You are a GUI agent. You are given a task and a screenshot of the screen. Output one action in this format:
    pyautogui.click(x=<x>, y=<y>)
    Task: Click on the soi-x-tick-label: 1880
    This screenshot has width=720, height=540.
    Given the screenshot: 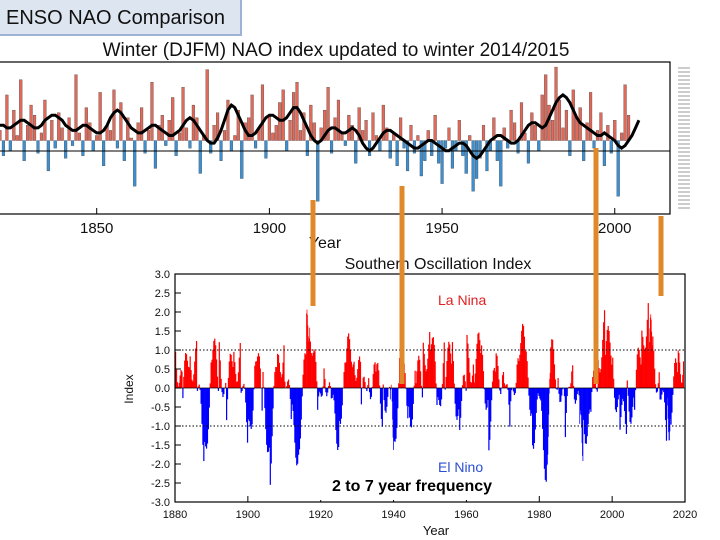 What is the action you would take?
    pyautogui.click(x=175, y=515)
    